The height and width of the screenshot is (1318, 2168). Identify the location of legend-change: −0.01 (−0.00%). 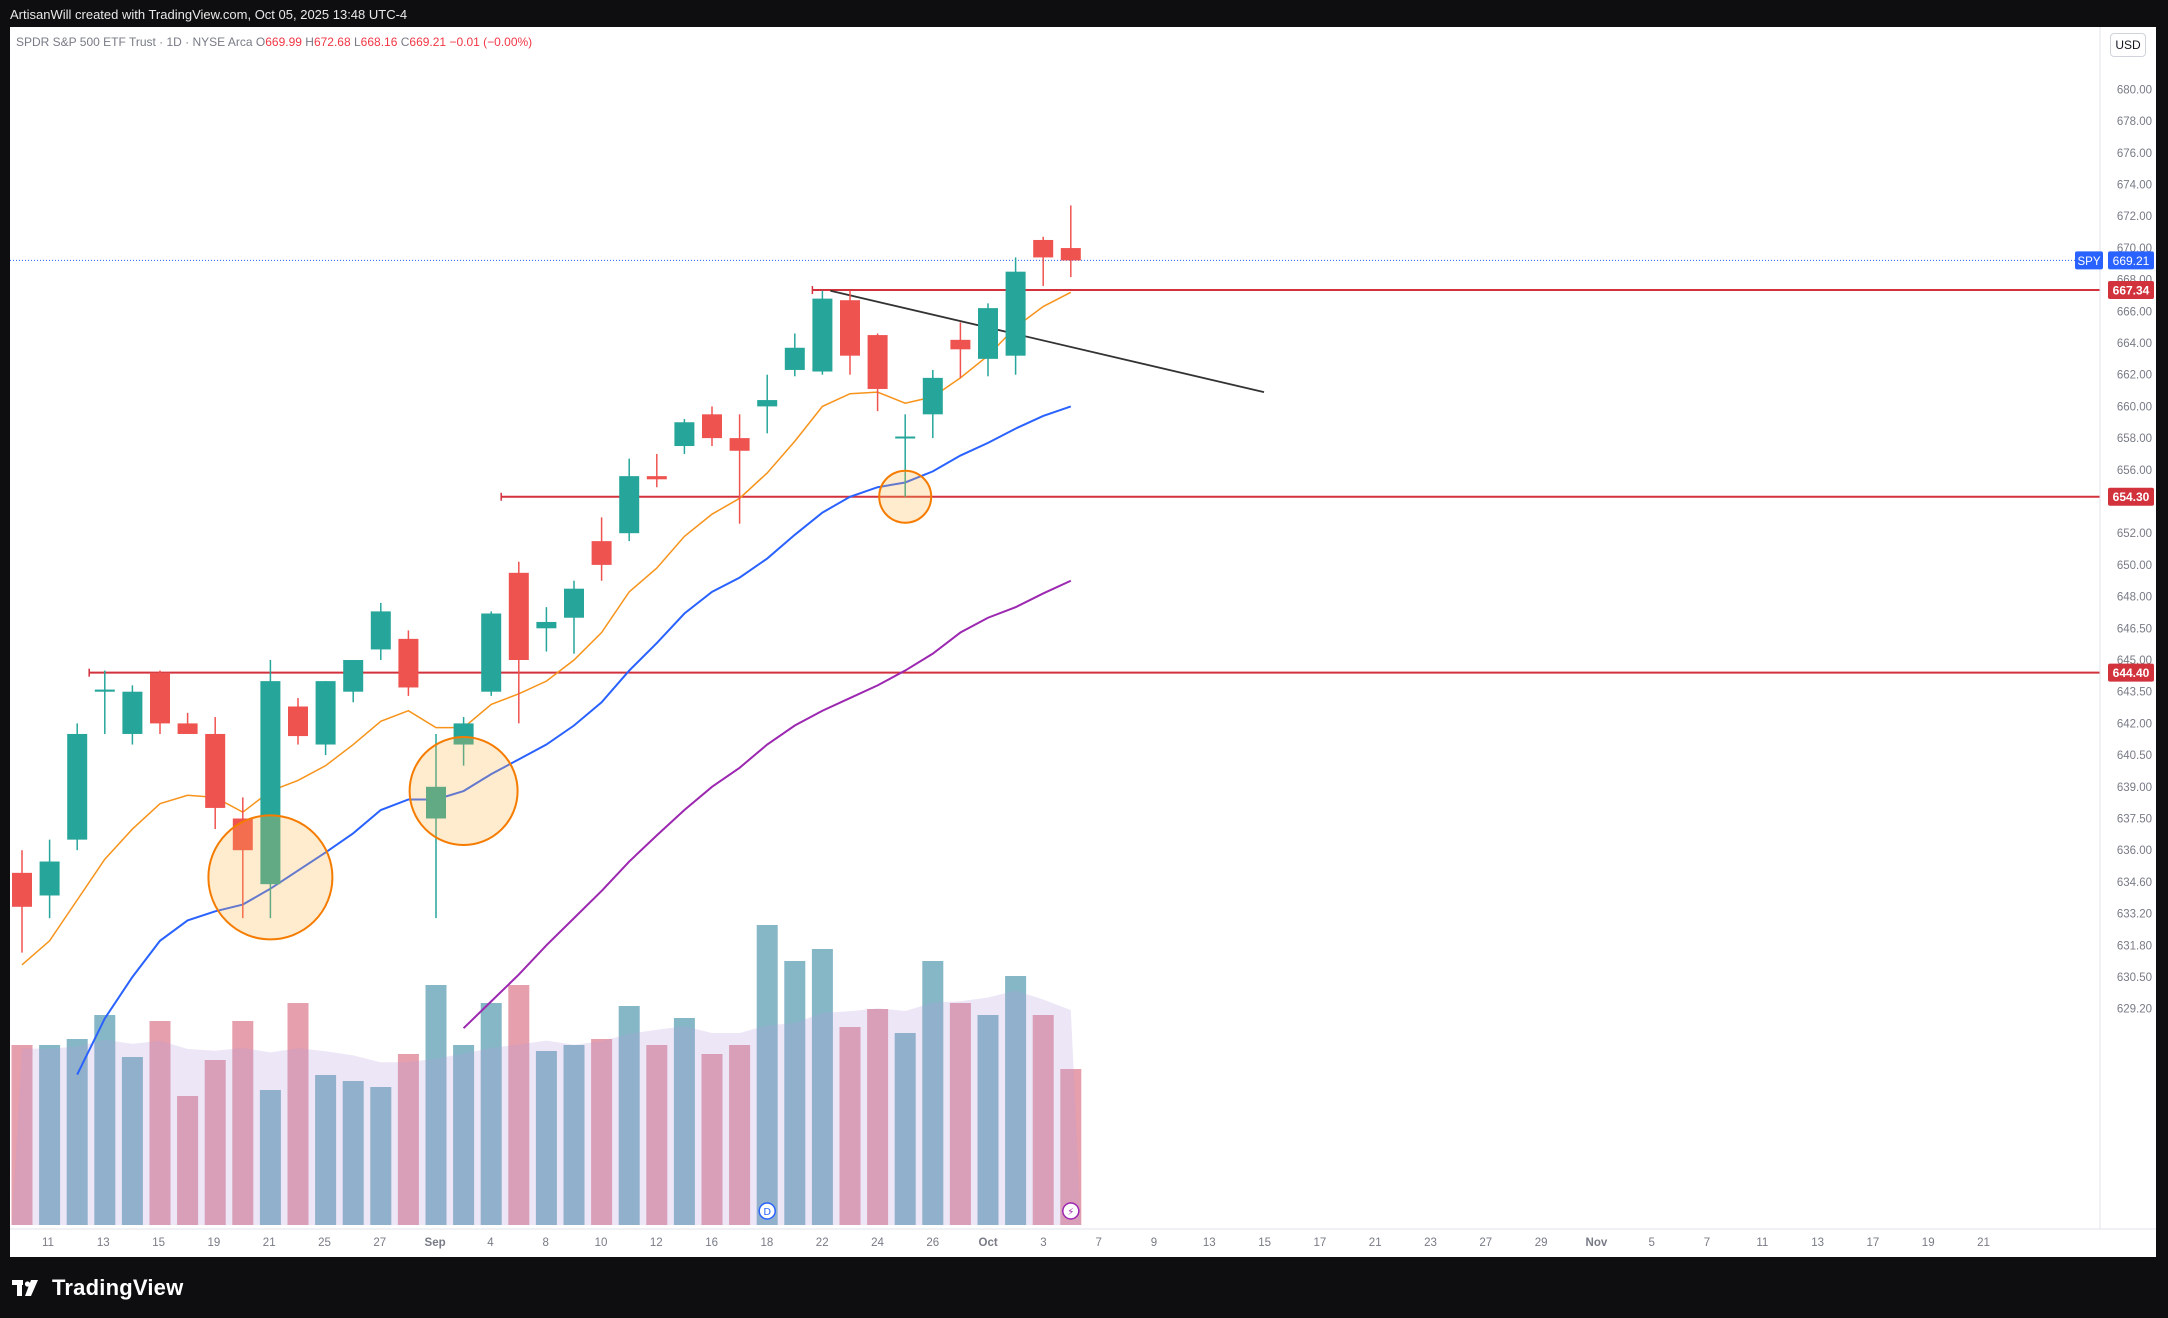
(491, 42).